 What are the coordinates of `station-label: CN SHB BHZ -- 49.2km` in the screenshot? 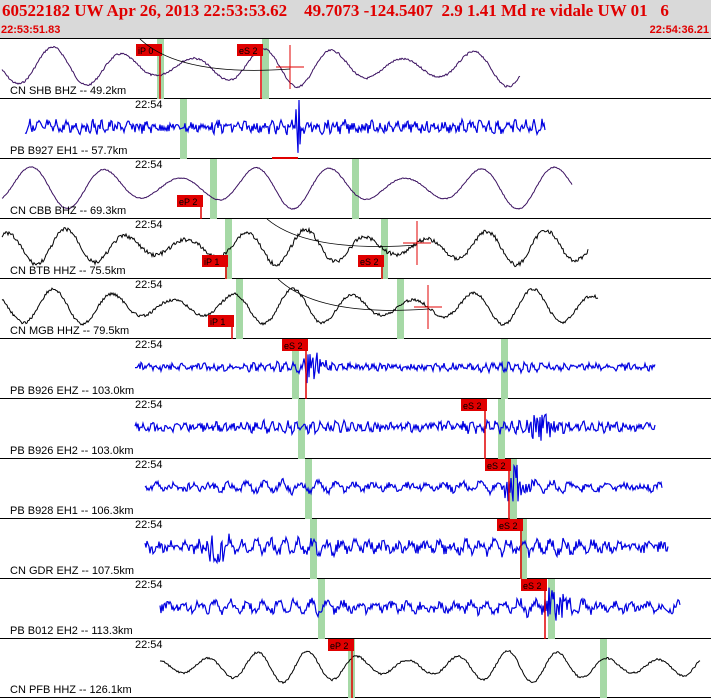 It's located at (68, 91).